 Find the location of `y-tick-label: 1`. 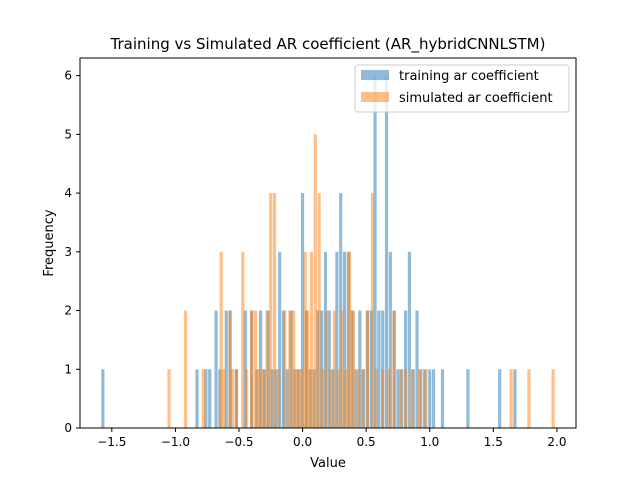

y-tick-label: 1 is located at coordinates (68, 369).